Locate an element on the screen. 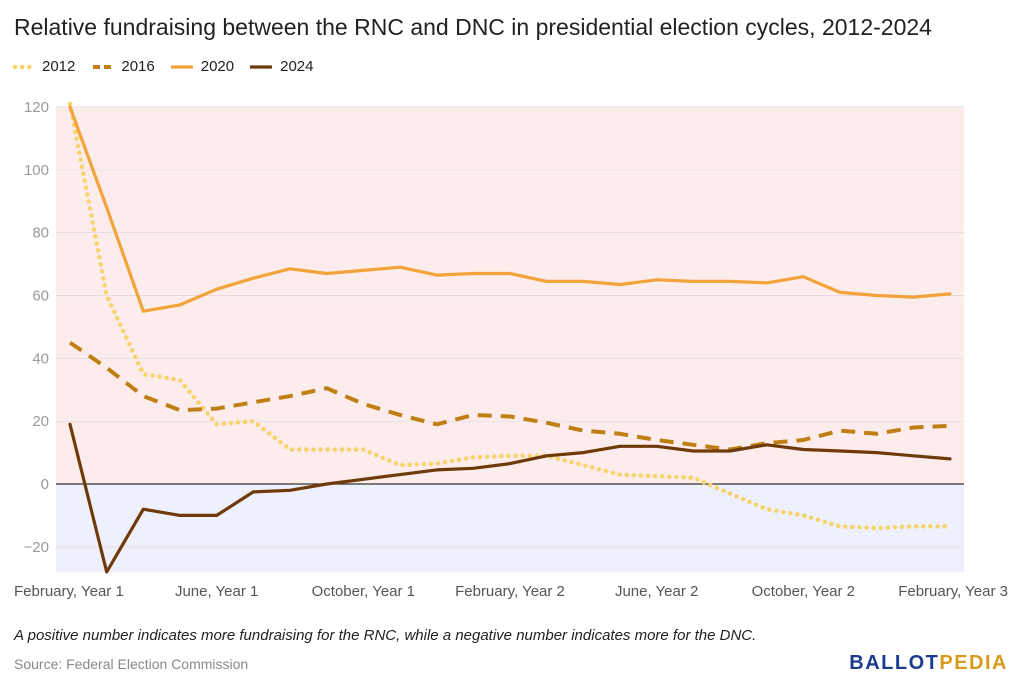 The height and width of the screenshot is (693, 1024). negative-region is located at coordinates (510, 528).